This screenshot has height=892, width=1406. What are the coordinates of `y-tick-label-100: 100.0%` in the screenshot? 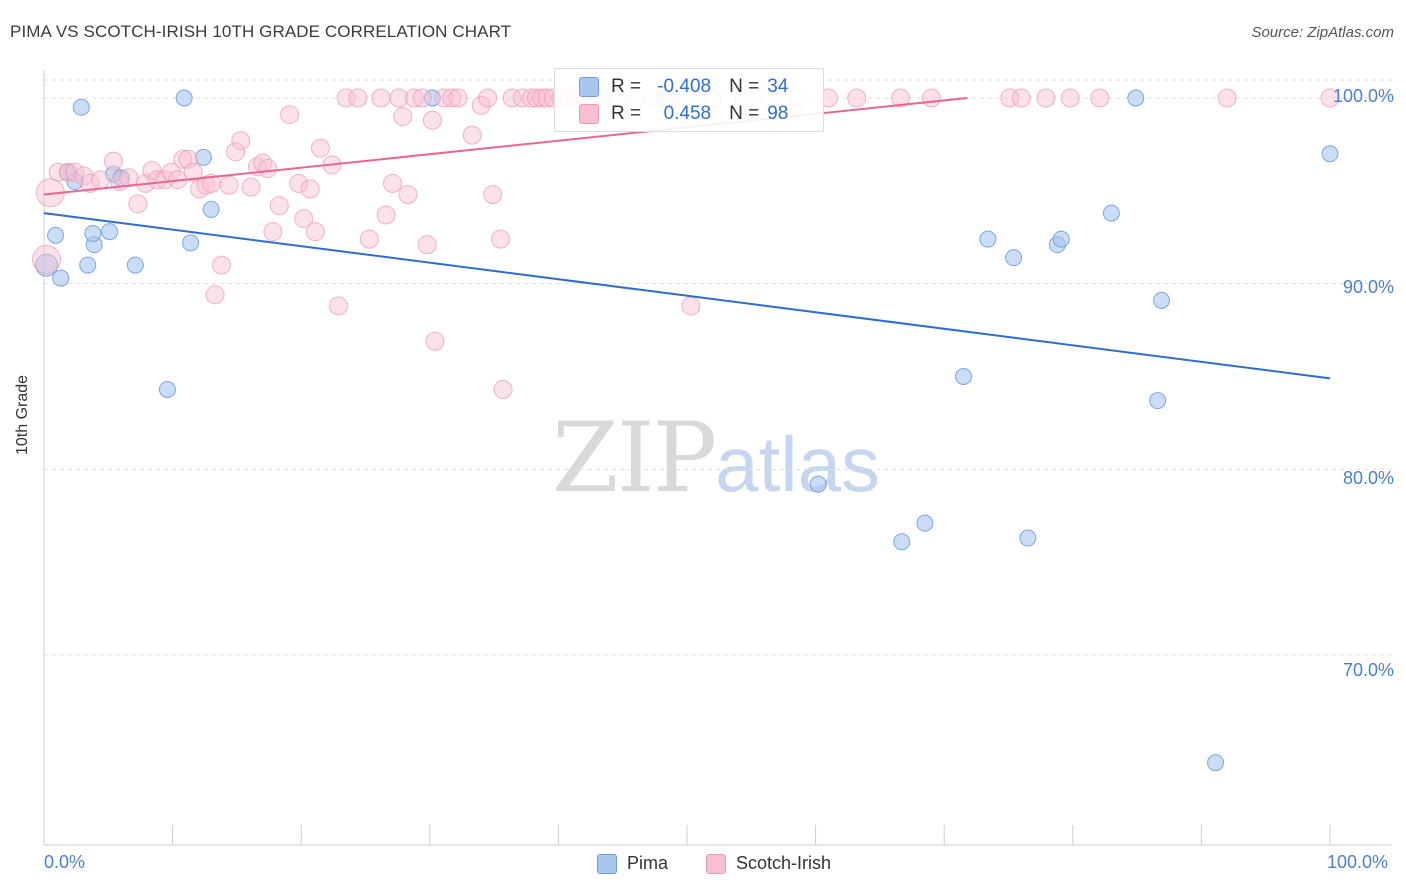 It's located at (1363, 96).